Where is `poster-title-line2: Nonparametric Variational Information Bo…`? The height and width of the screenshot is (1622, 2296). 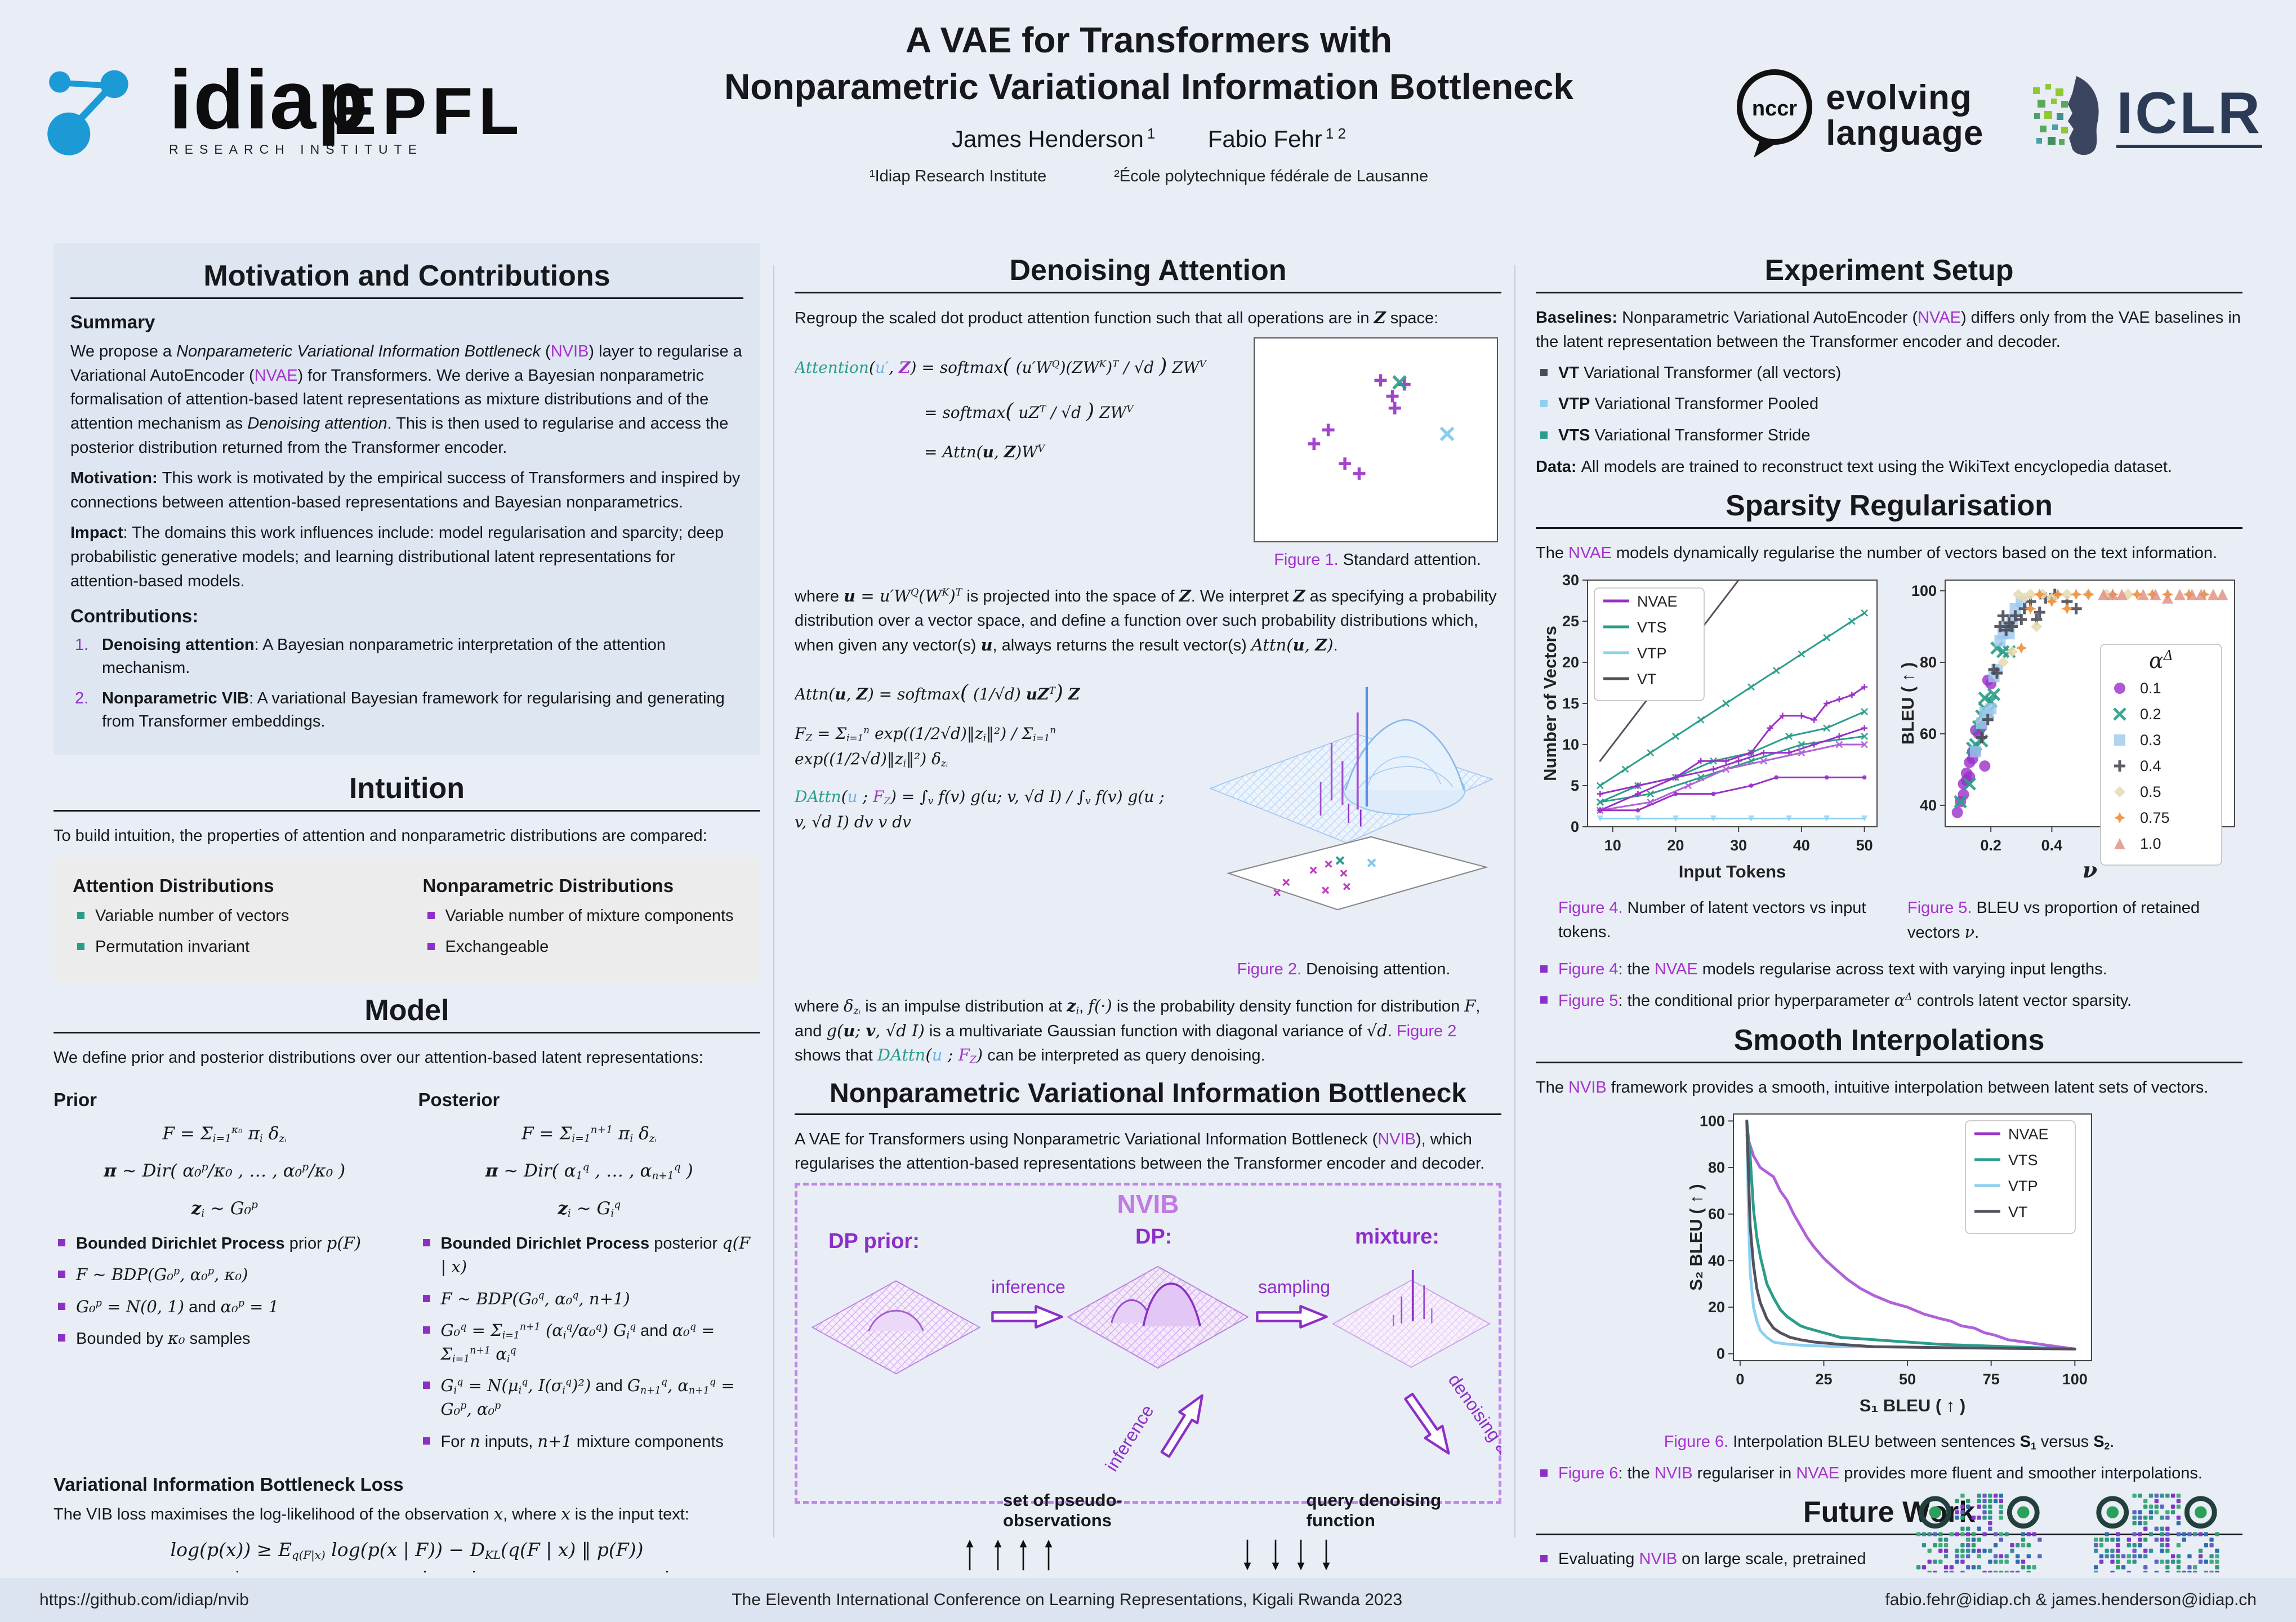
poster-title-line2: Nonparametric Variational Information Bo… is located at coordinates (1148, 87).